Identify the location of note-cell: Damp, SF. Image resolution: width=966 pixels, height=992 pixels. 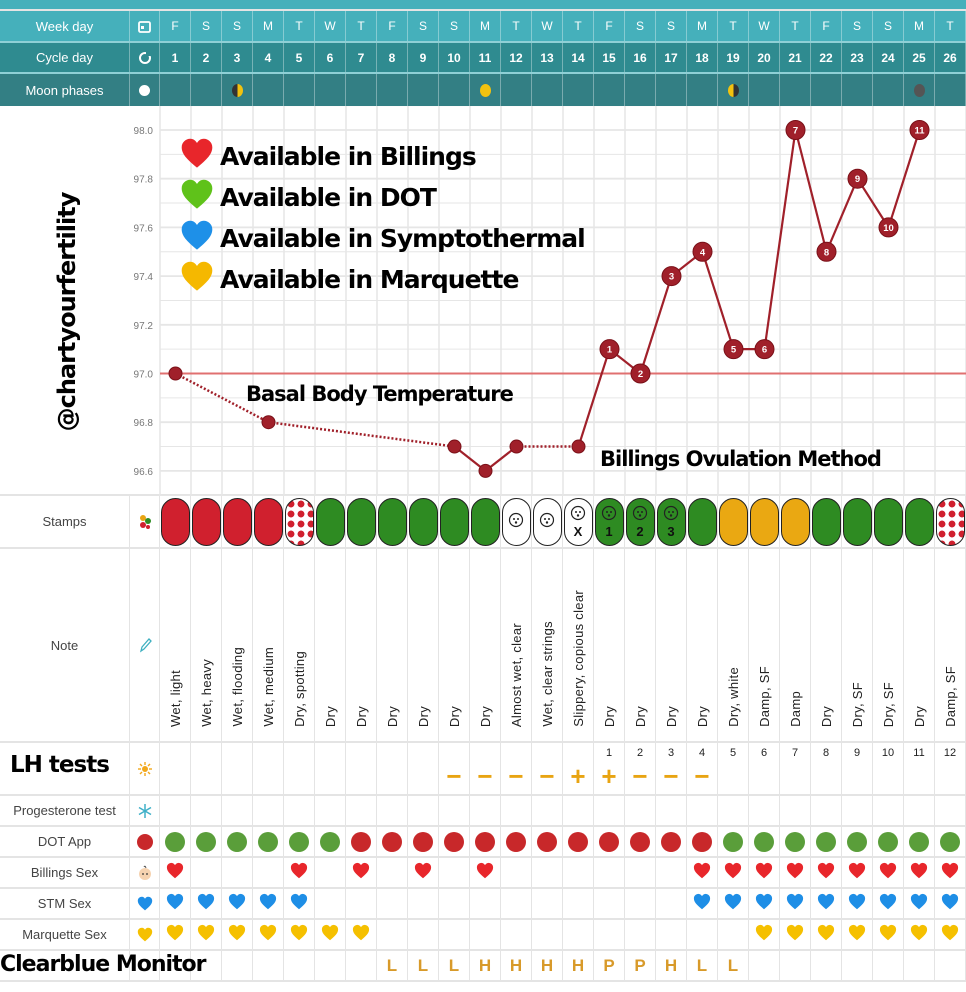
(950, 645).